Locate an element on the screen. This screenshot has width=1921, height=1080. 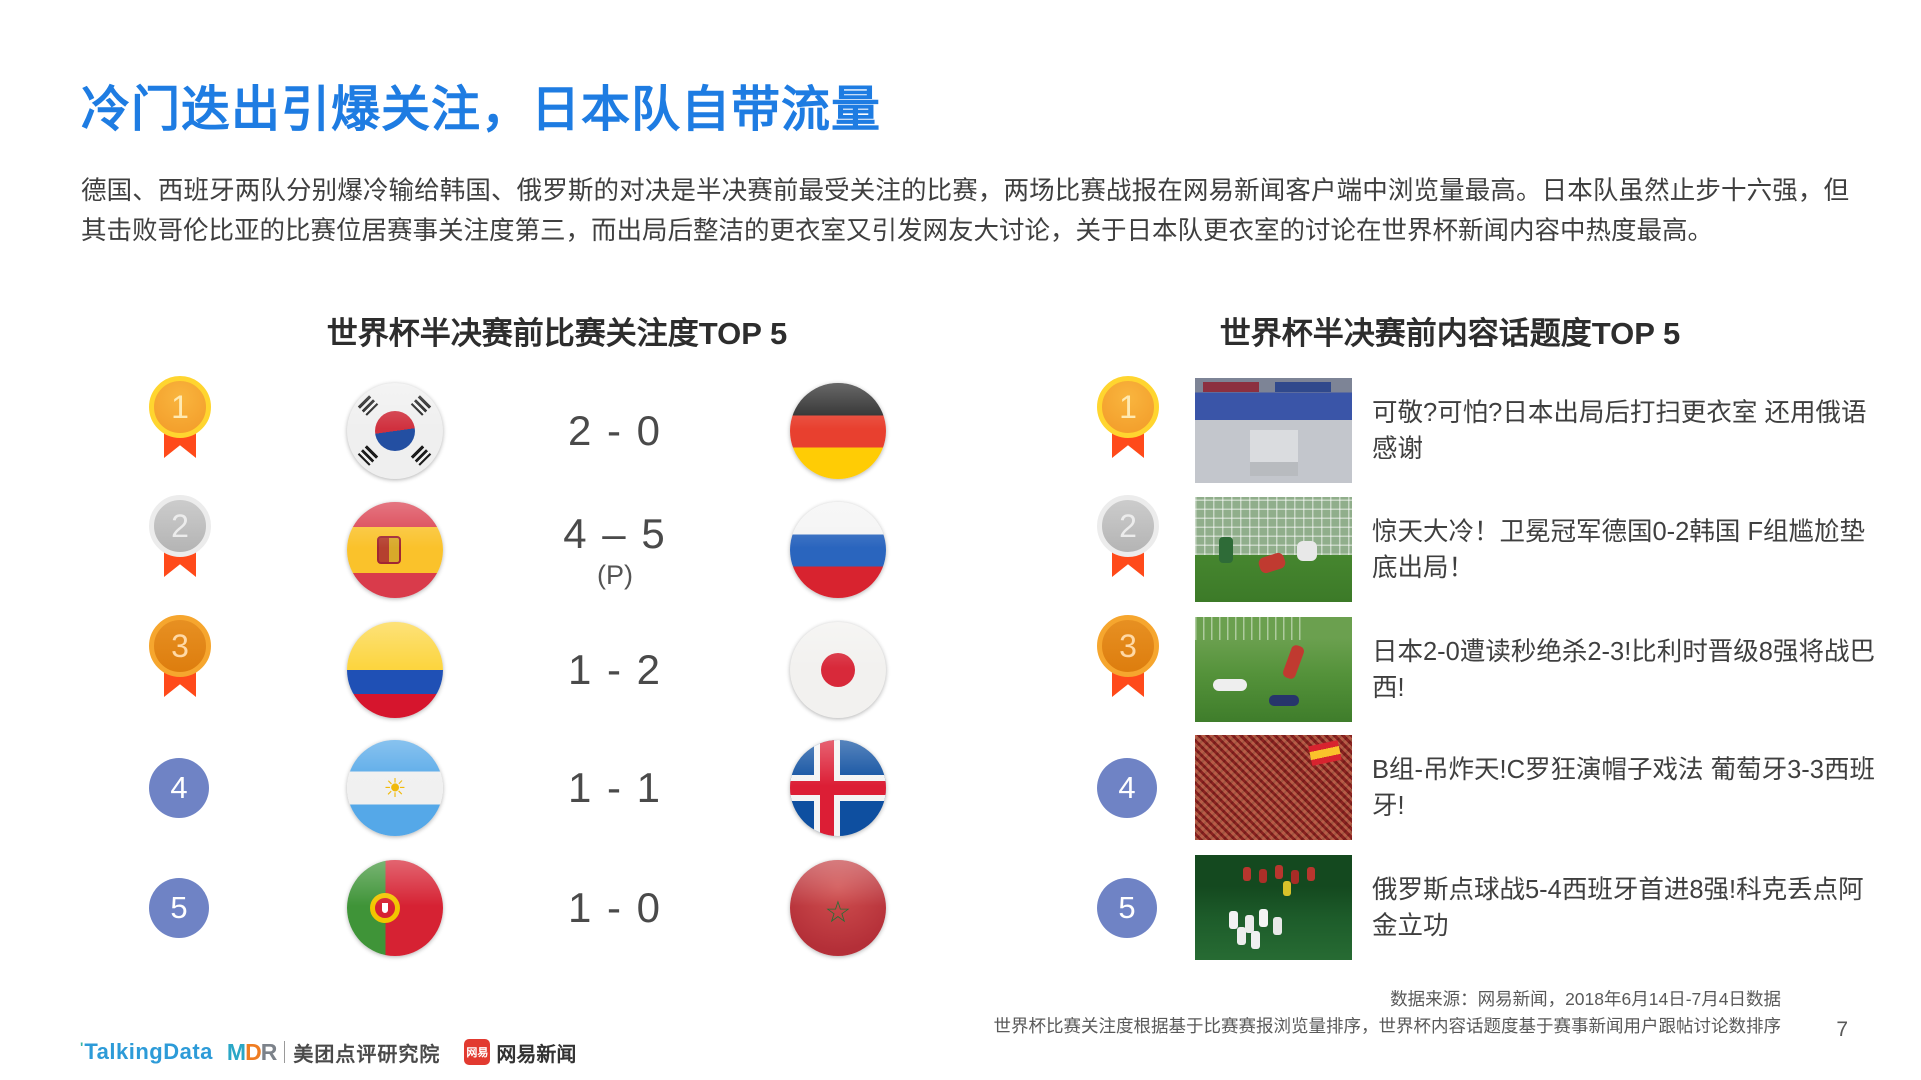
logo-divider is located at coordinates (285, 1052).